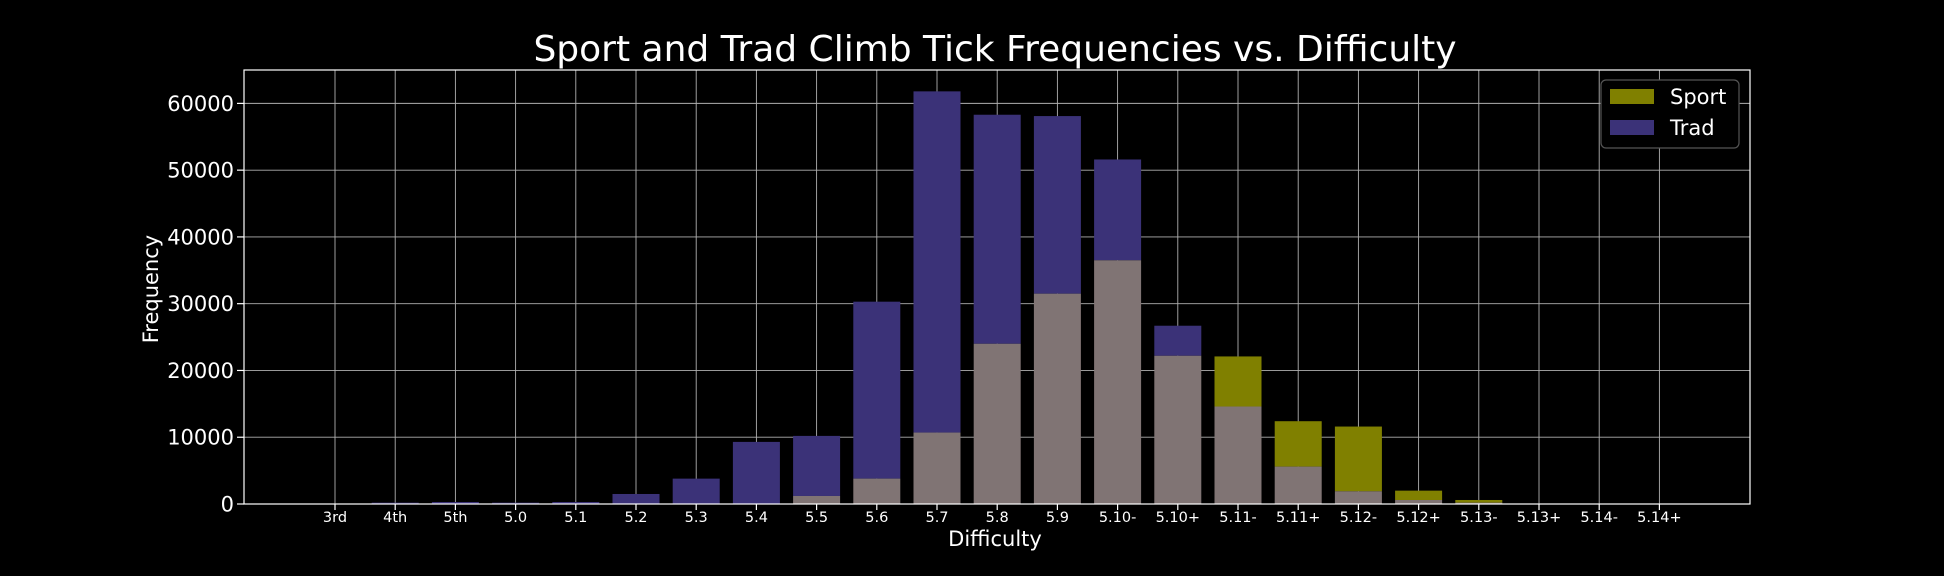 The image size is (1944, 576). What do you see at coordinates (151, 289) in the screenshot?
I see `y-axis-label: Frequency` at bounding box center [151, 289].